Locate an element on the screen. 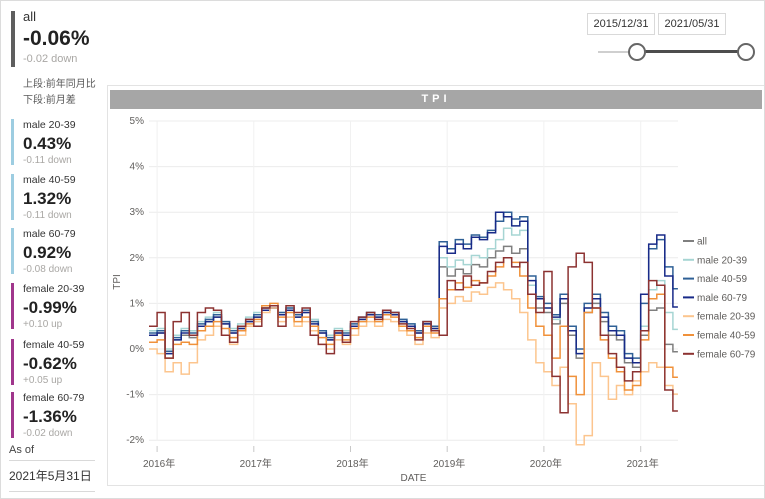 Image resolution: width=765 pixels, height=499 pixels. legend-item-female-40-59: female 40-59 is located at coordinates (726, 336).